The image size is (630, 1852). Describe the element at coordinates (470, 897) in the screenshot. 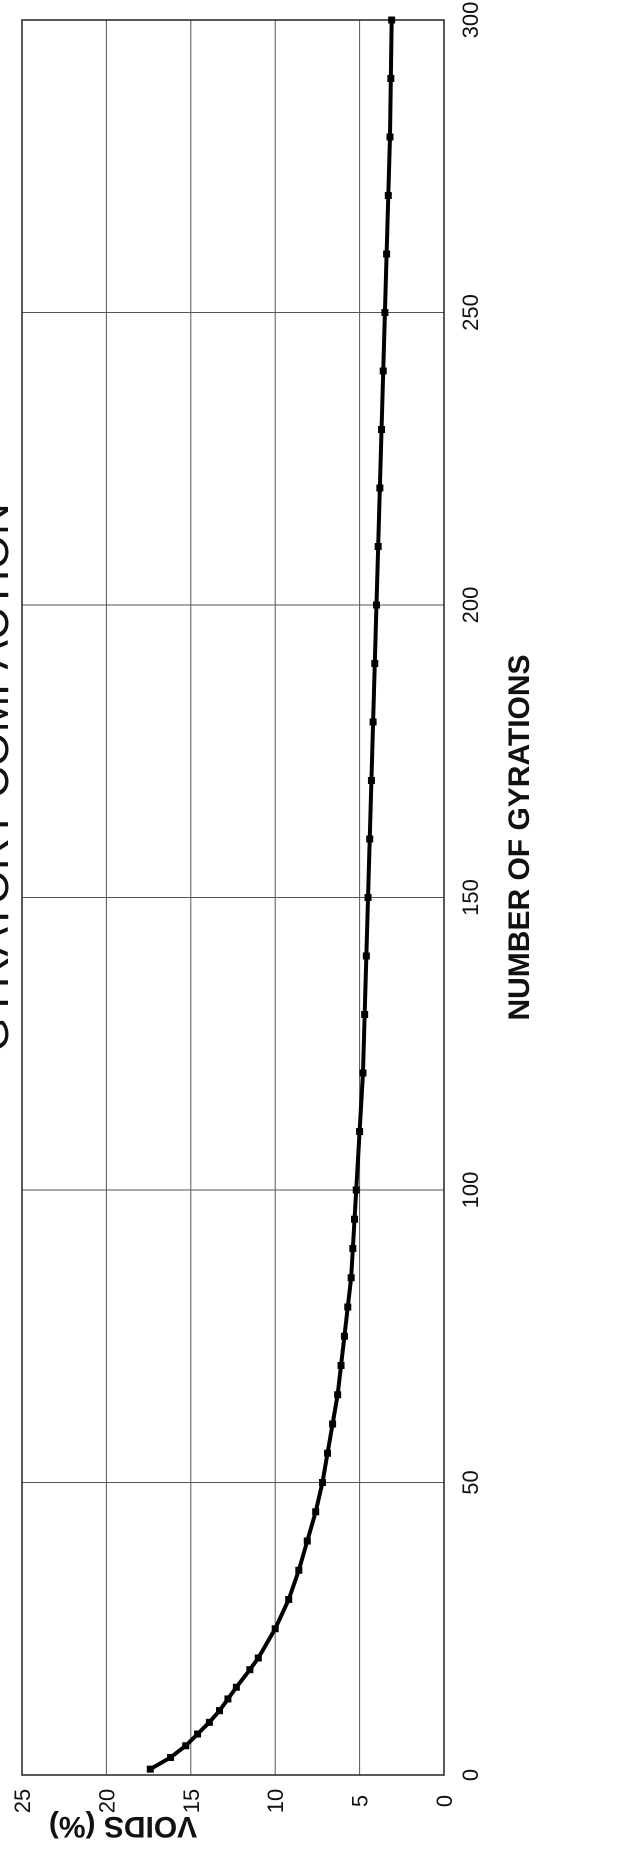

I see `x-tick-label: 150` at that location.